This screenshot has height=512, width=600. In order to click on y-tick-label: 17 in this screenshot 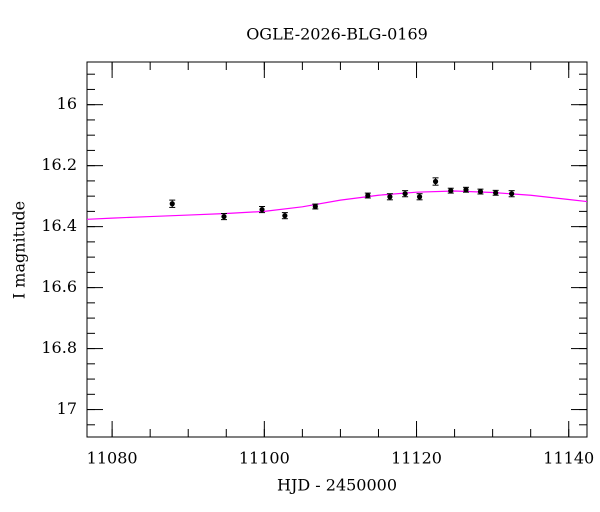, I will do `click(67, 408)`.